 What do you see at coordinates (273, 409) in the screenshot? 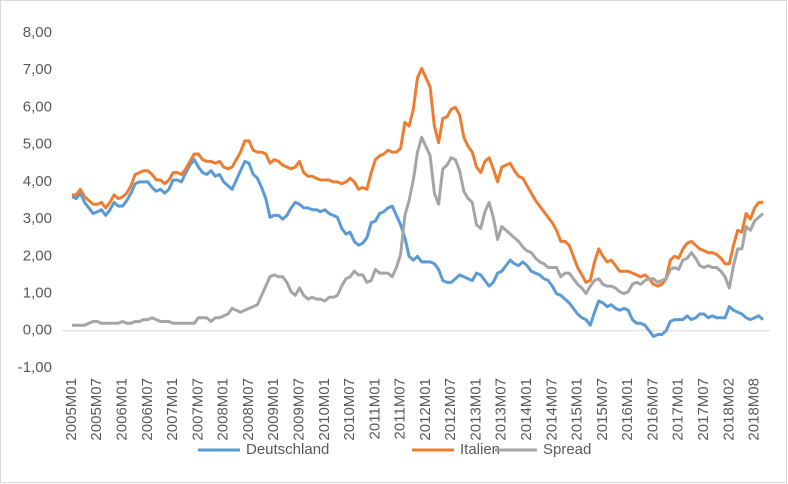
I see `x-tick-label: 2009M01` at bounding box center [273, 409].